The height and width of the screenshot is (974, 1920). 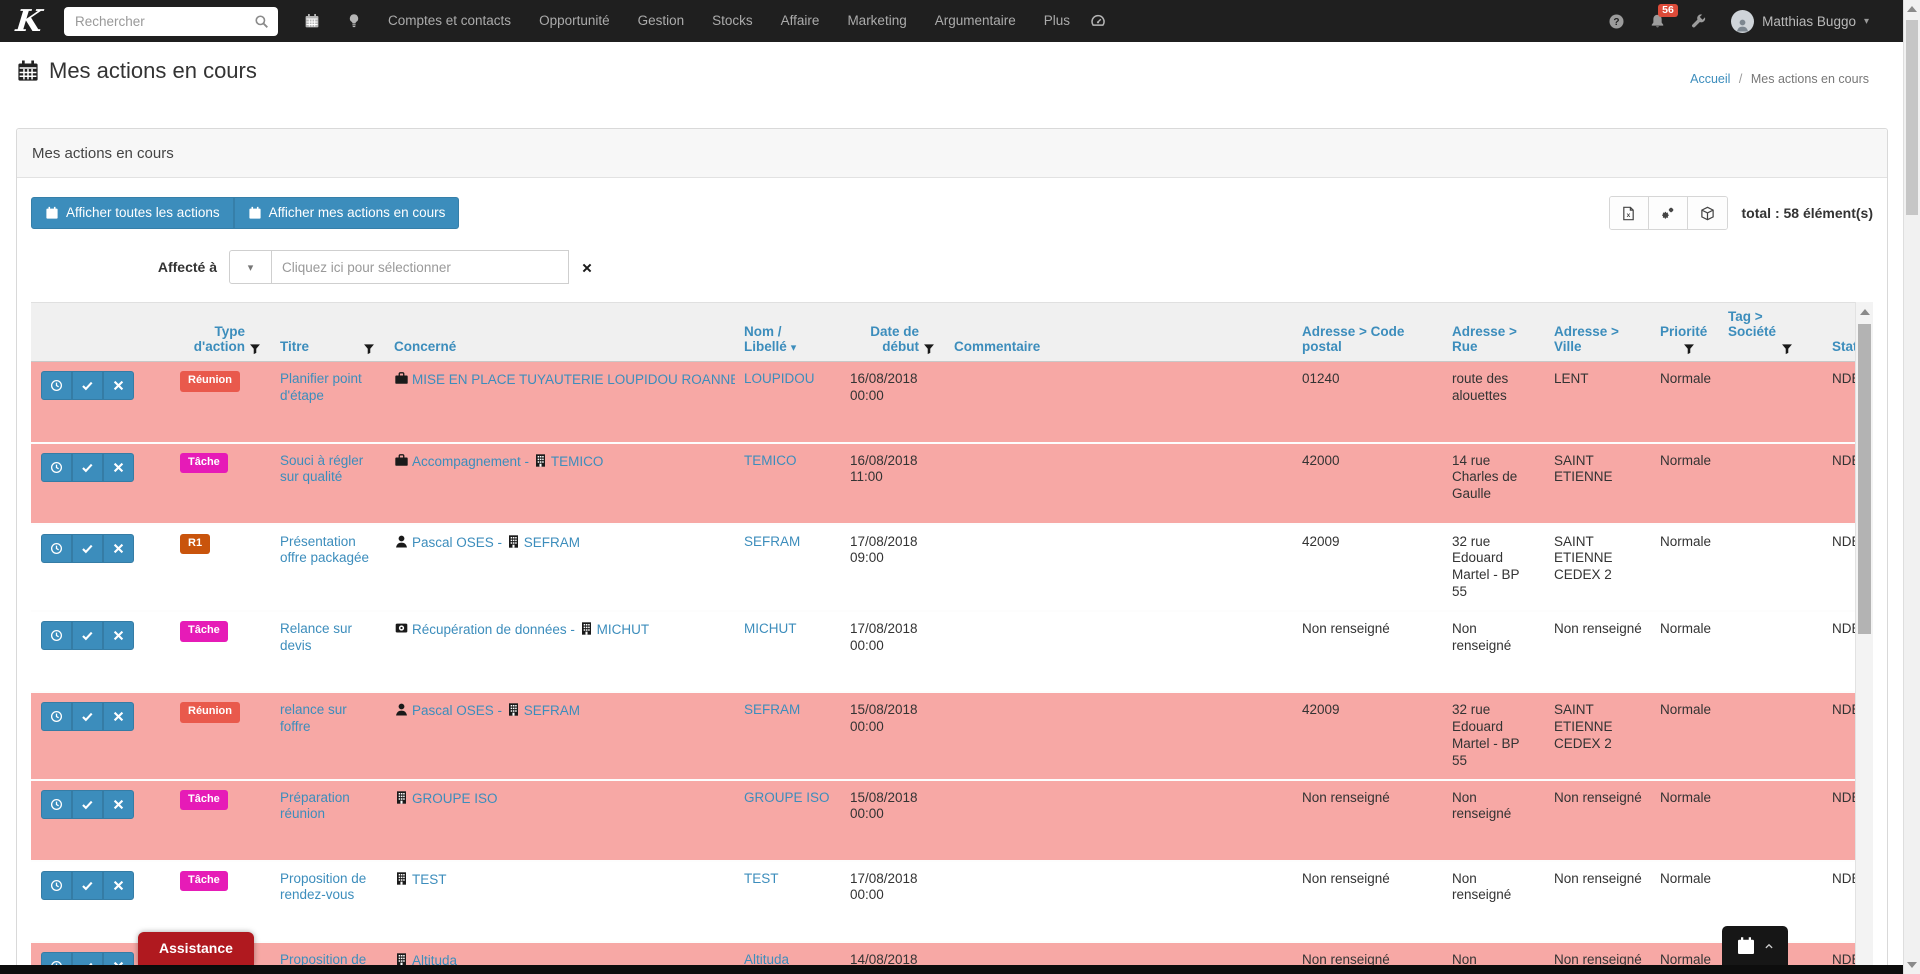 I want to click on concerne-link: GROUPE ISO, so click(x=455, y=798).